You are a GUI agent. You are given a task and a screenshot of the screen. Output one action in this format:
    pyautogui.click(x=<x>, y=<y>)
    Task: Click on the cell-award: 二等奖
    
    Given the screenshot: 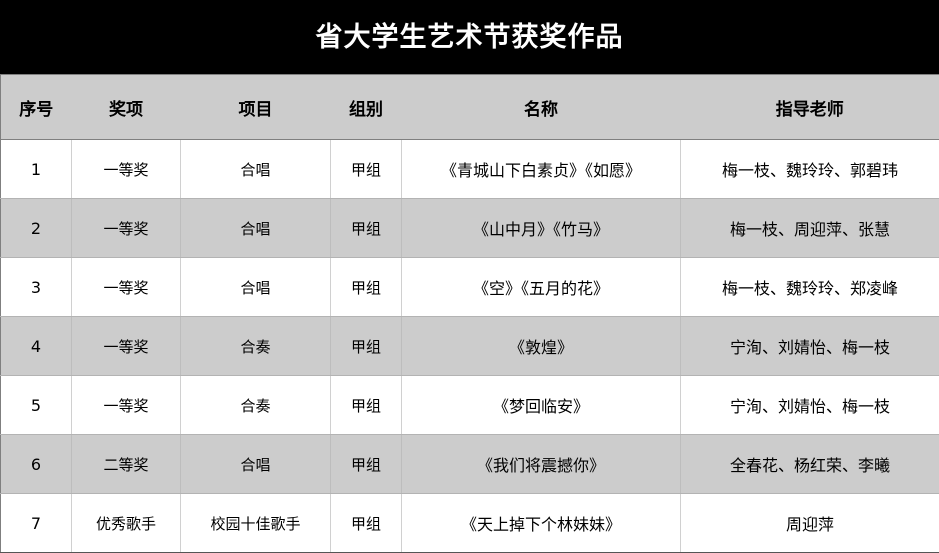 What is the action you would take?
    pyautogui.click(x=126, y=464)
    